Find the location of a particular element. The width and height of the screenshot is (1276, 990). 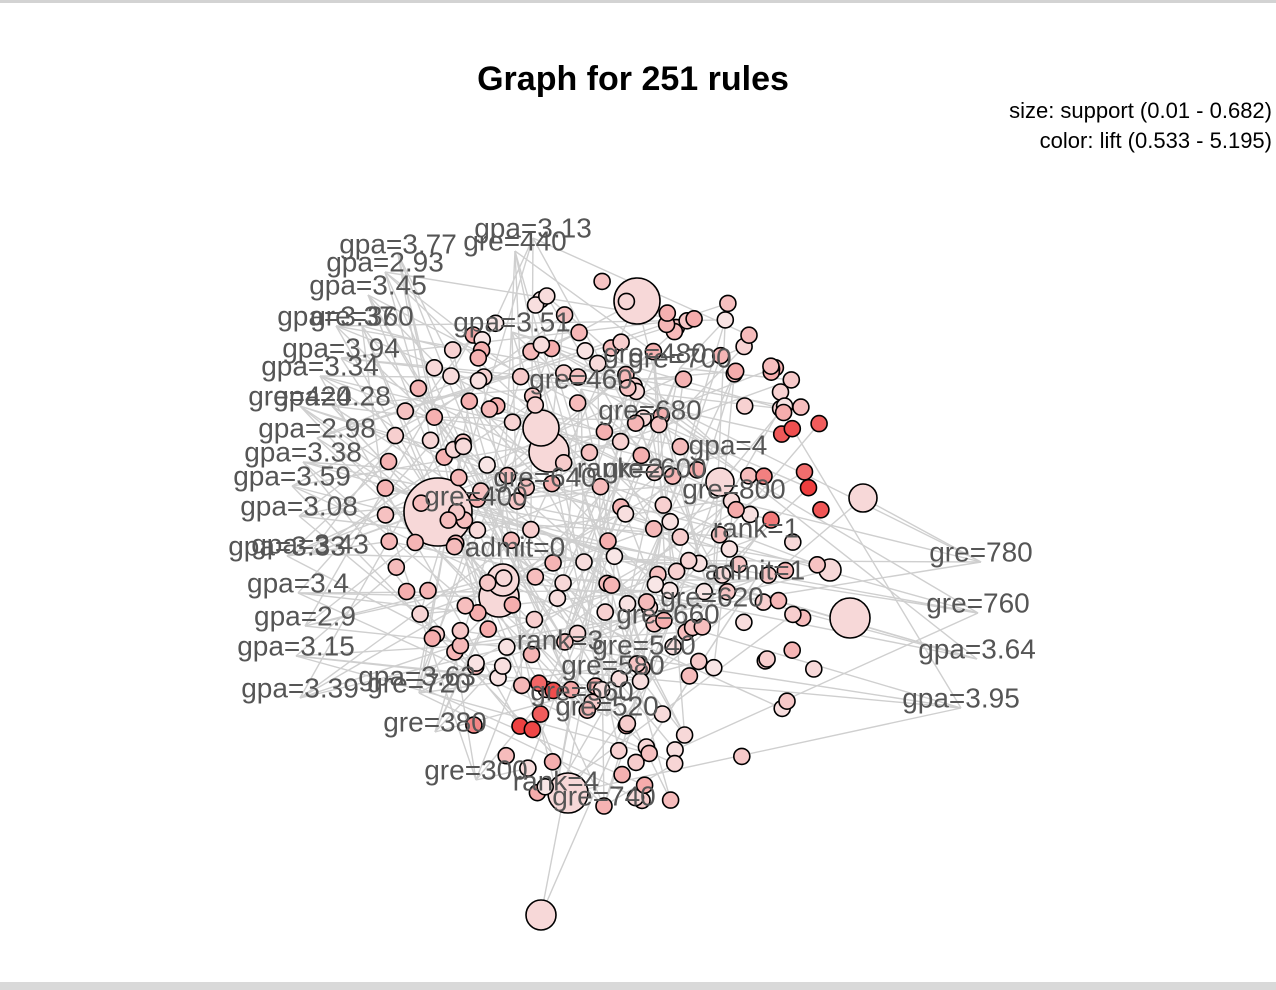

item-label: gpa=3.4 is located at coordinates (298, 582).